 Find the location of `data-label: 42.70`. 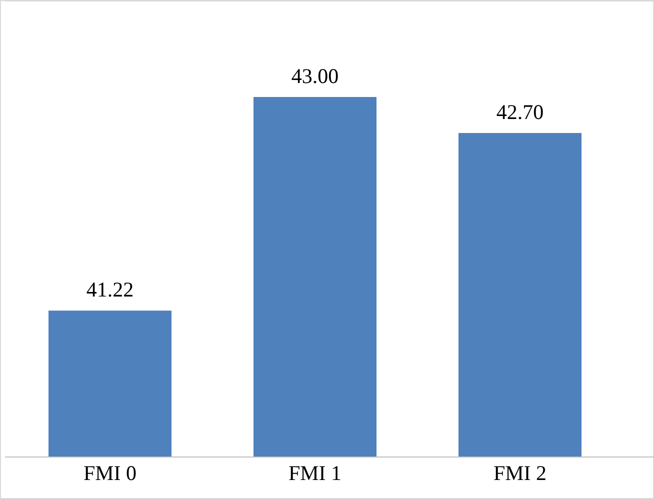

data-label: 42.70 is located at coordinates (520, 112).